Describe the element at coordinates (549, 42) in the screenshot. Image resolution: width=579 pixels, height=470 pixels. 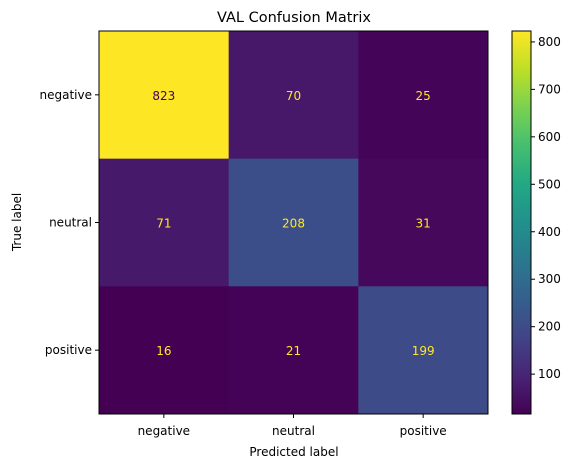
I see `colorbar-tick-label: 800` at that location.